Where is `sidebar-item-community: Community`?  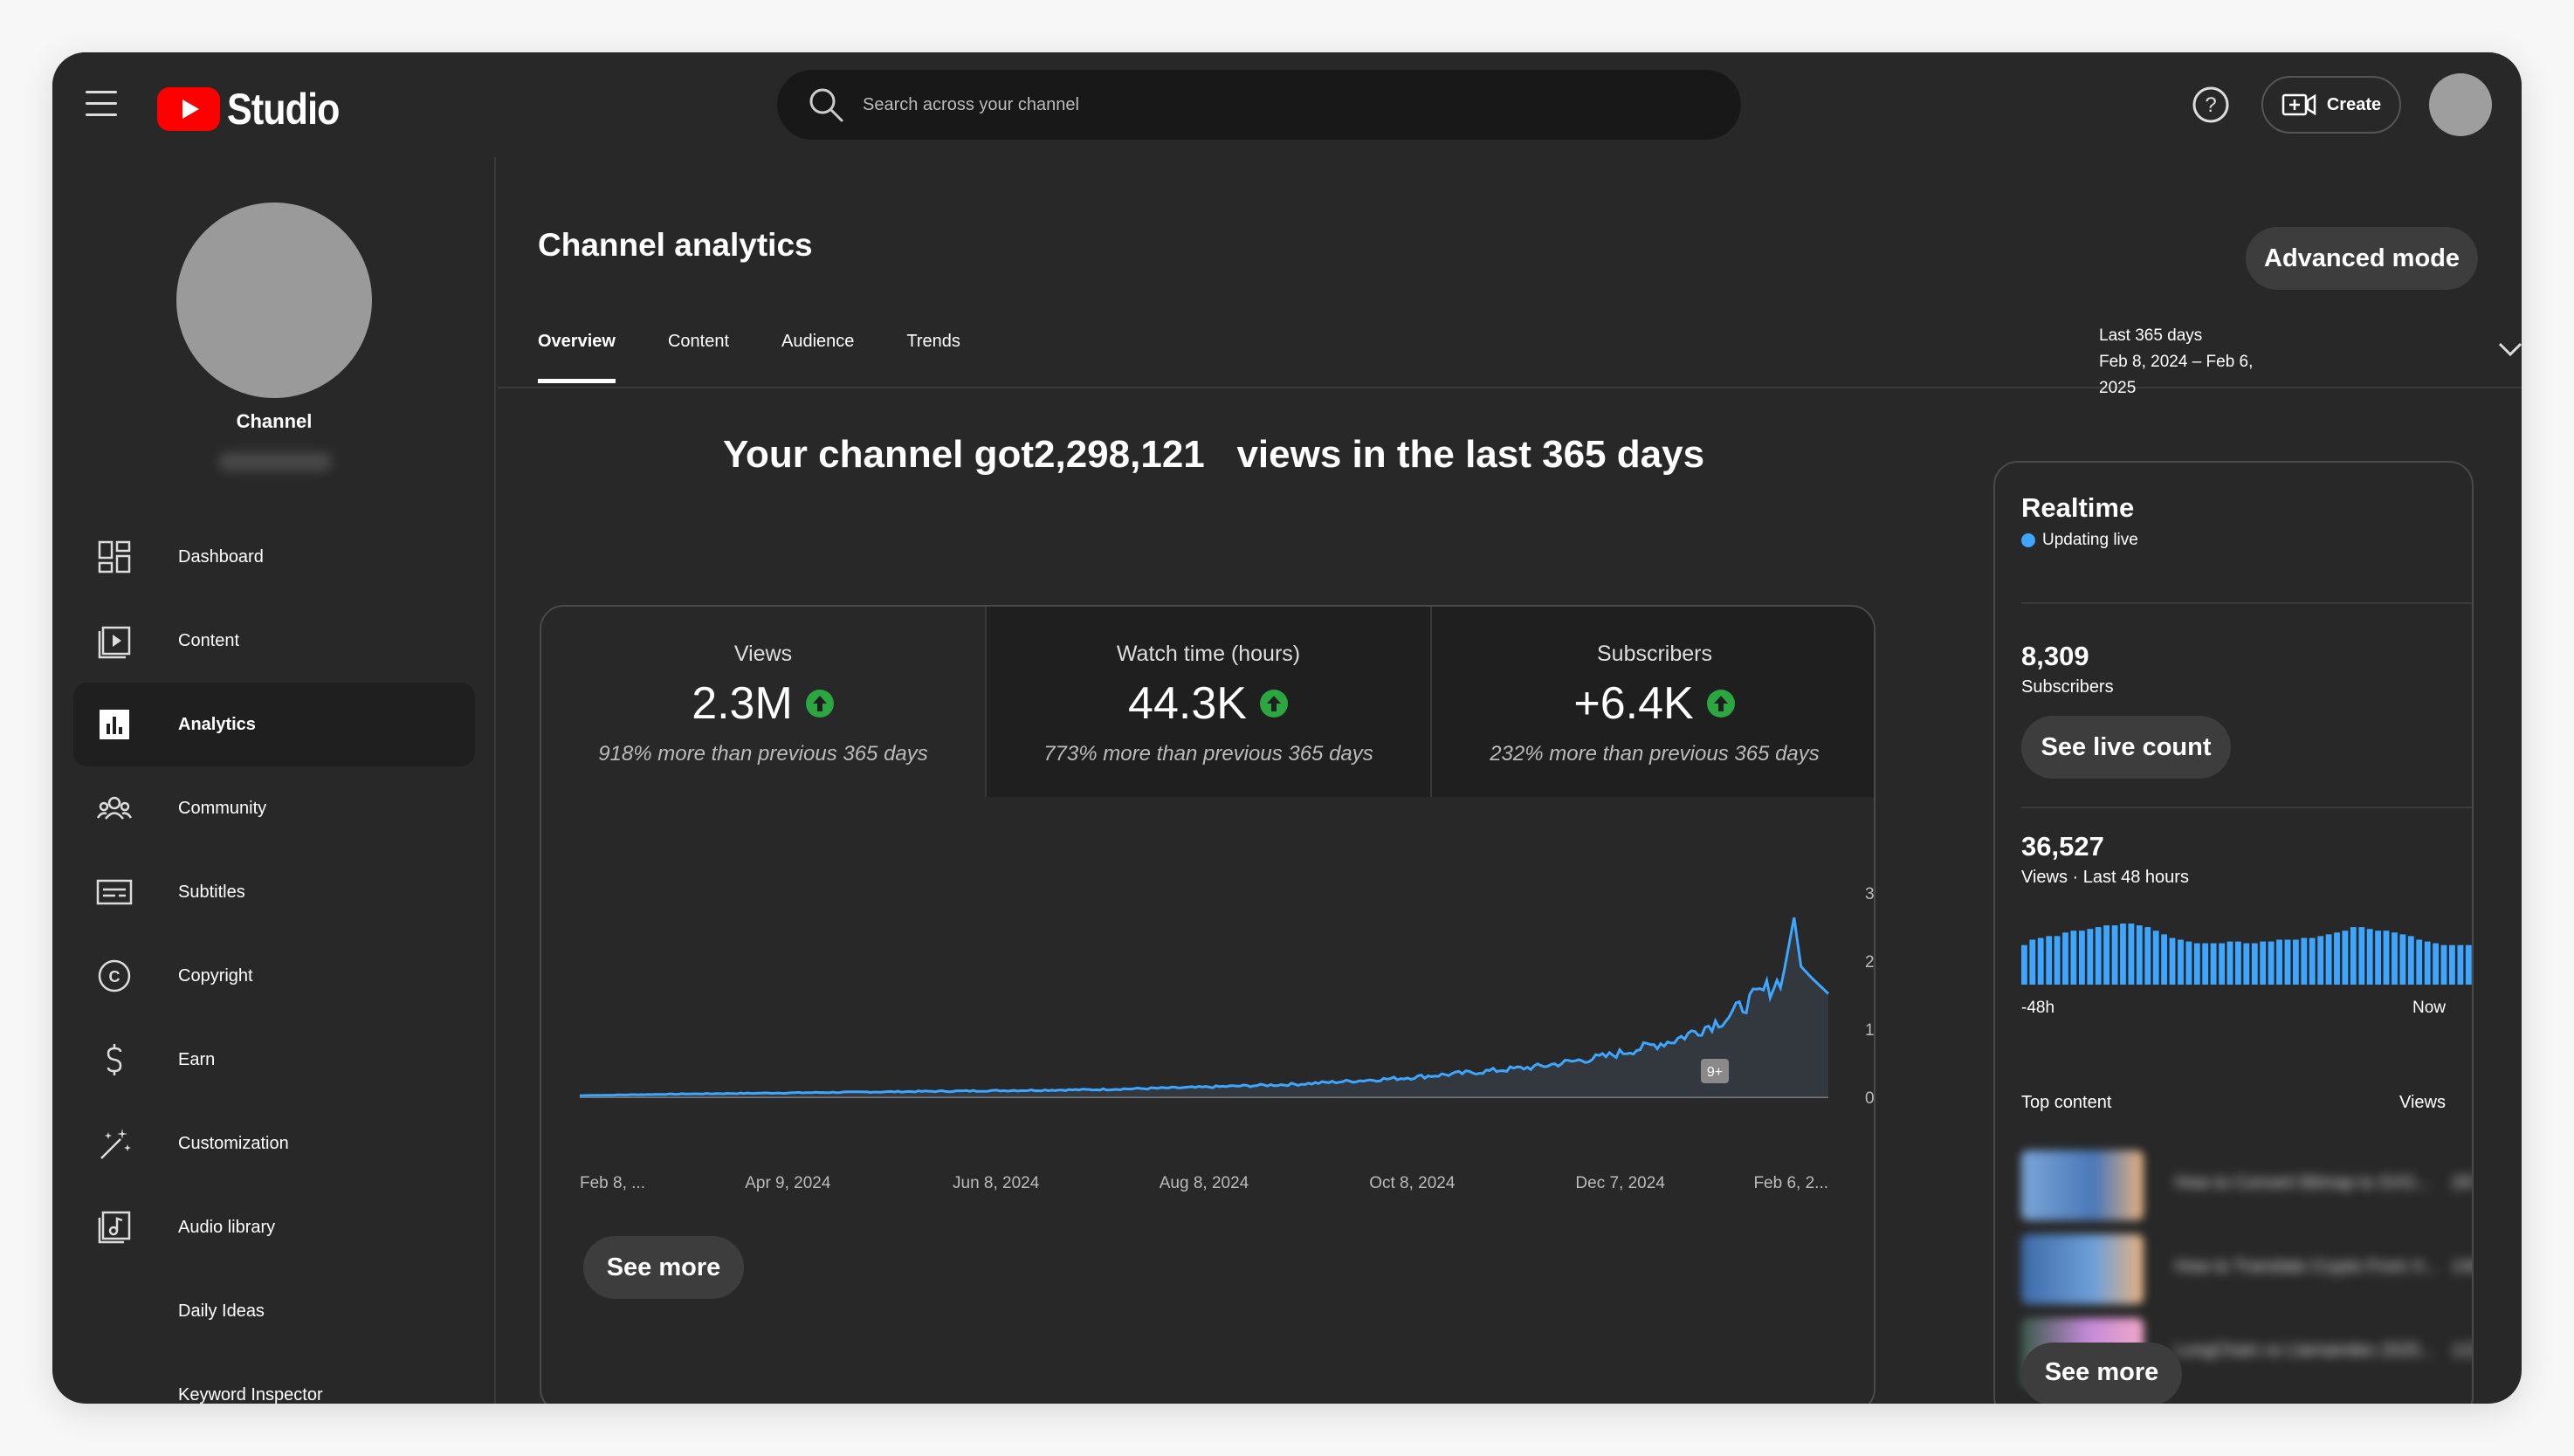
sidebar-item-community: Community is located at coordinates (274, 808).